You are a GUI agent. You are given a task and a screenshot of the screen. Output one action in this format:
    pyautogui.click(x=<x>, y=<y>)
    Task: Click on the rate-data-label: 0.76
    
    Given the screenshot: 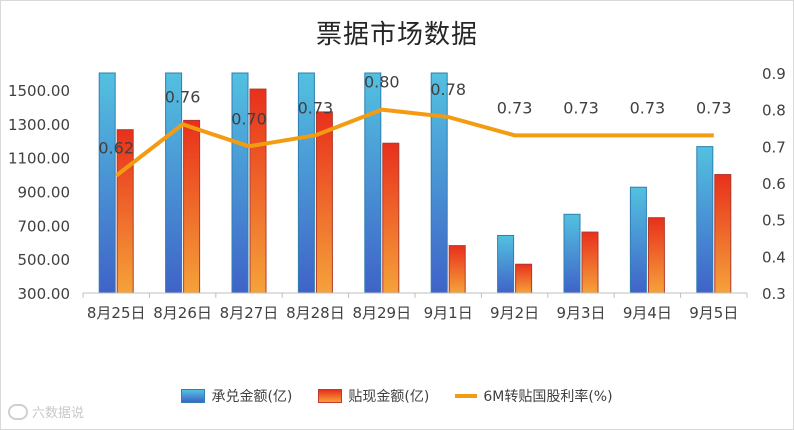 What is the action you would take?
    pyautogui.click(x=183, y=96)
    